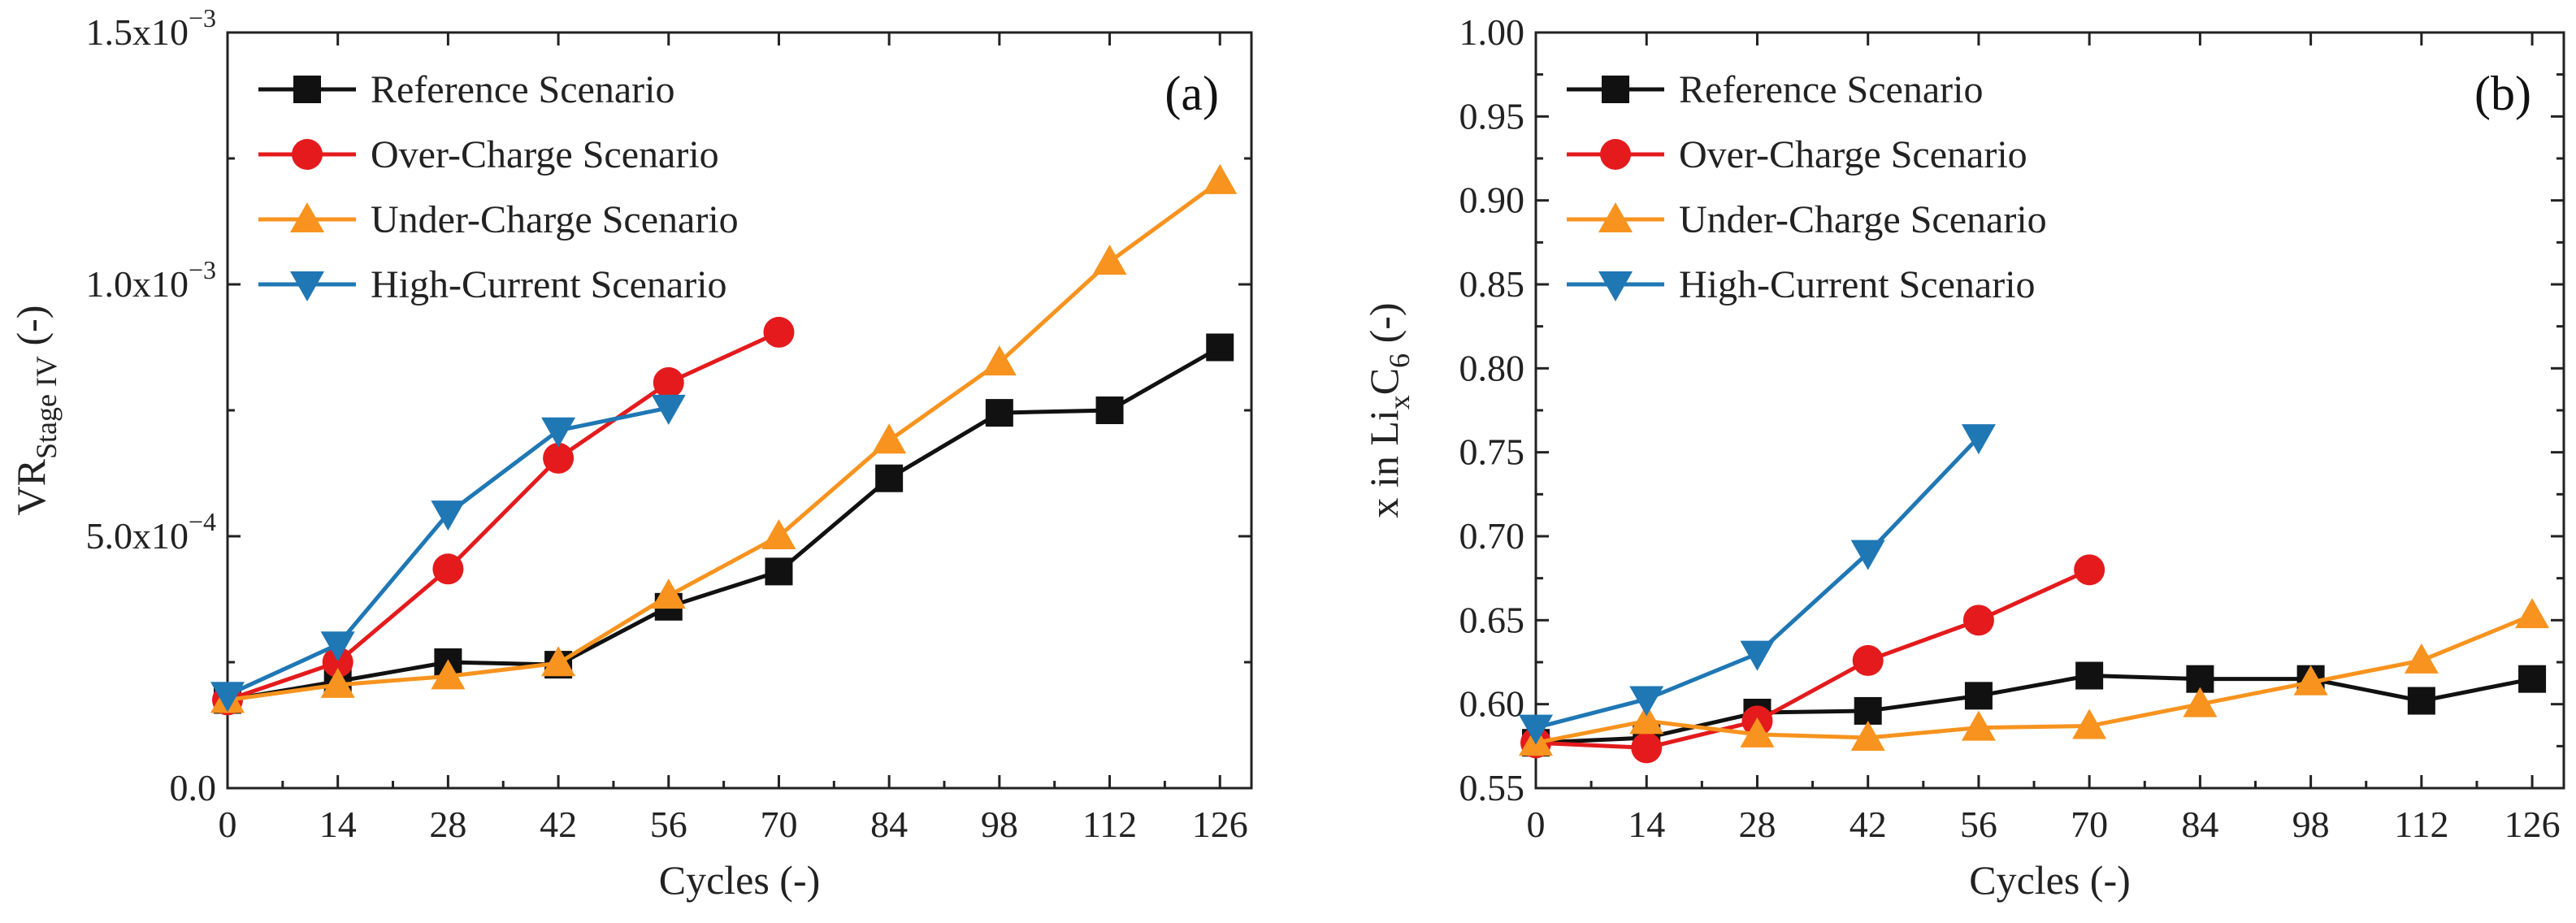 Image resolution: width=2576 pixels, height=923 pixels. I want to click on y-tick-label: 1.0x10⁻³, so click(150, 280).